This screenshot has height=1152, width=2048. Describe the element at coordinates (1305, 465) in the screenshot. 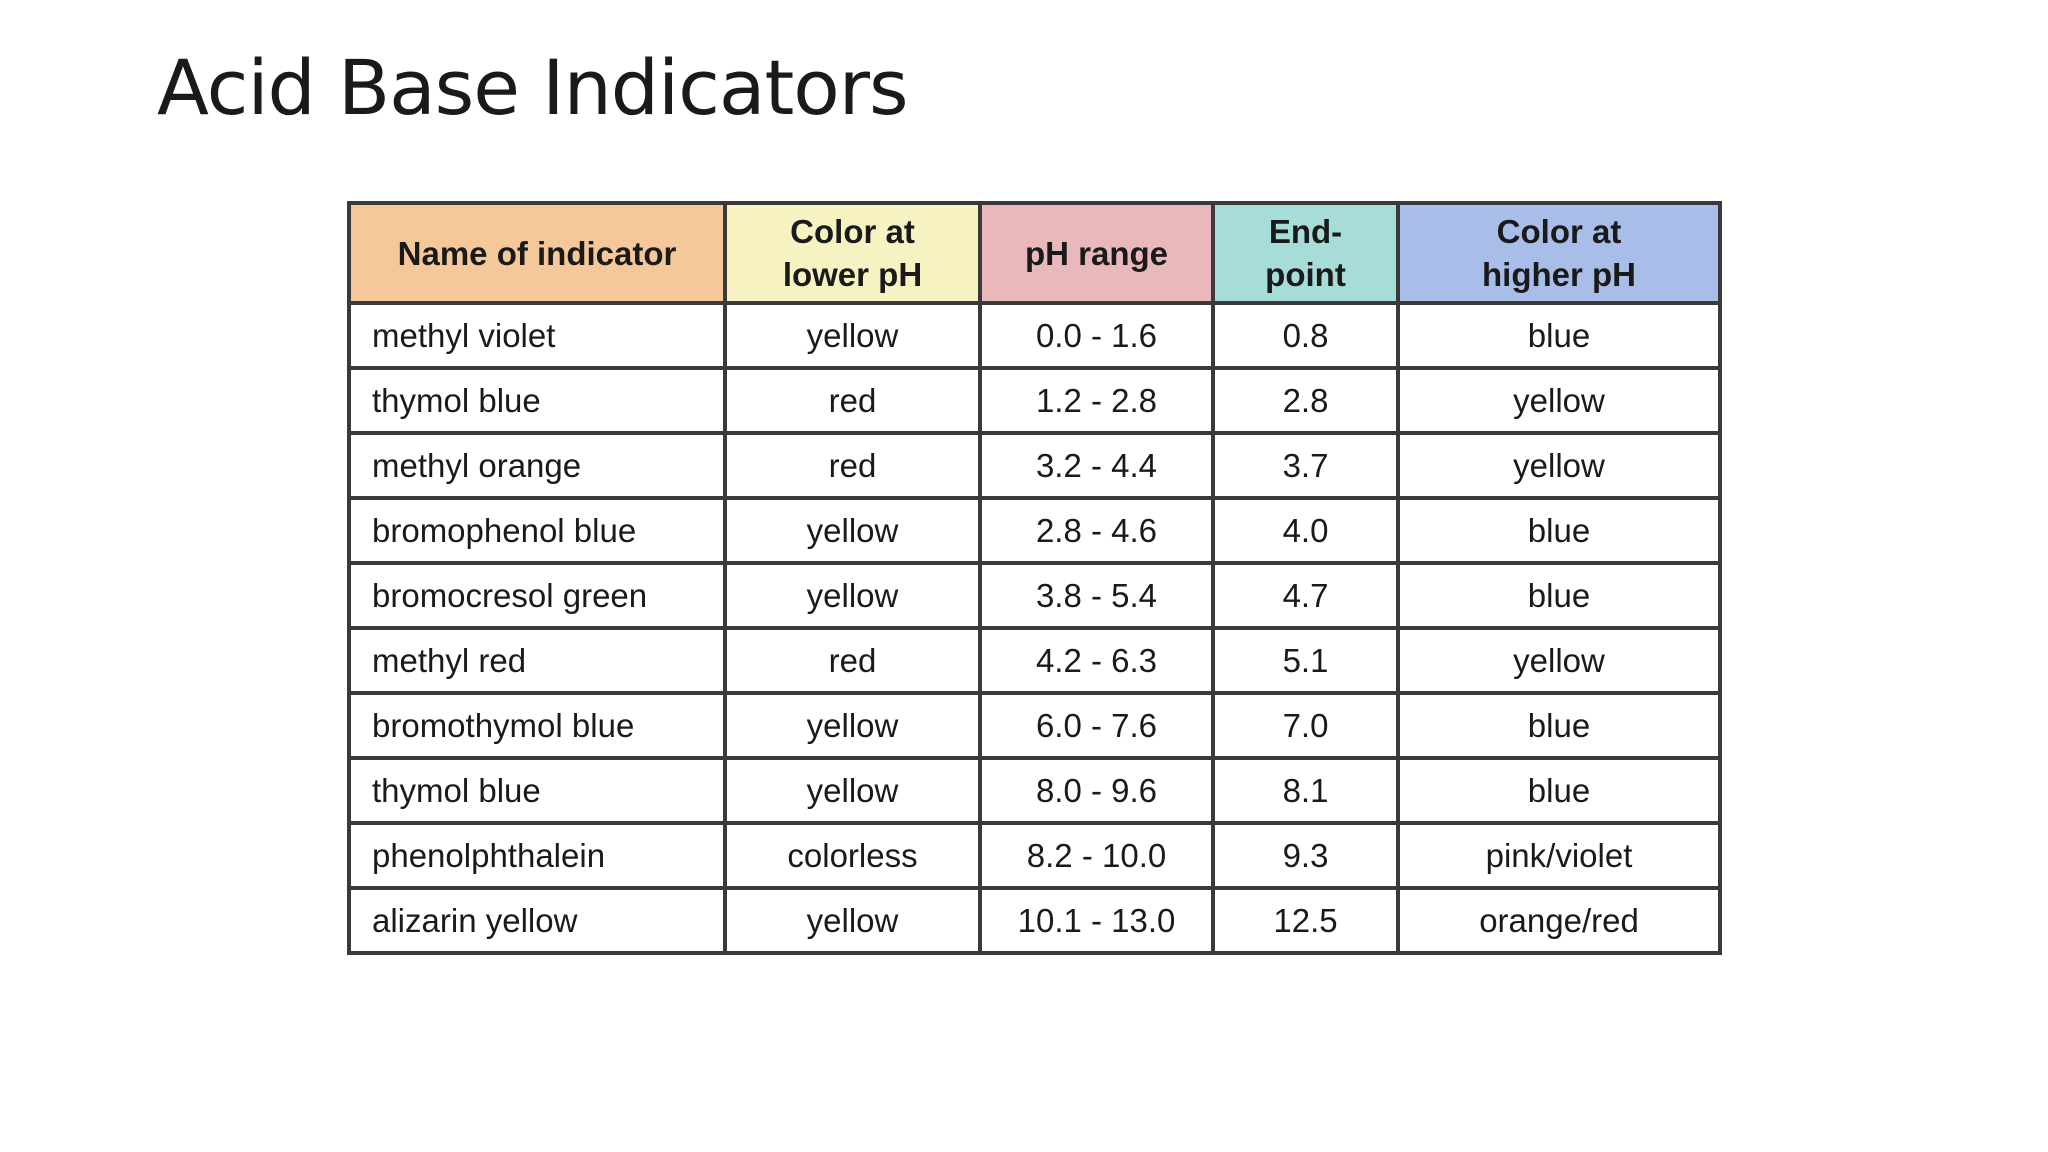

I see `cell-end-point: 3.7` at that location.